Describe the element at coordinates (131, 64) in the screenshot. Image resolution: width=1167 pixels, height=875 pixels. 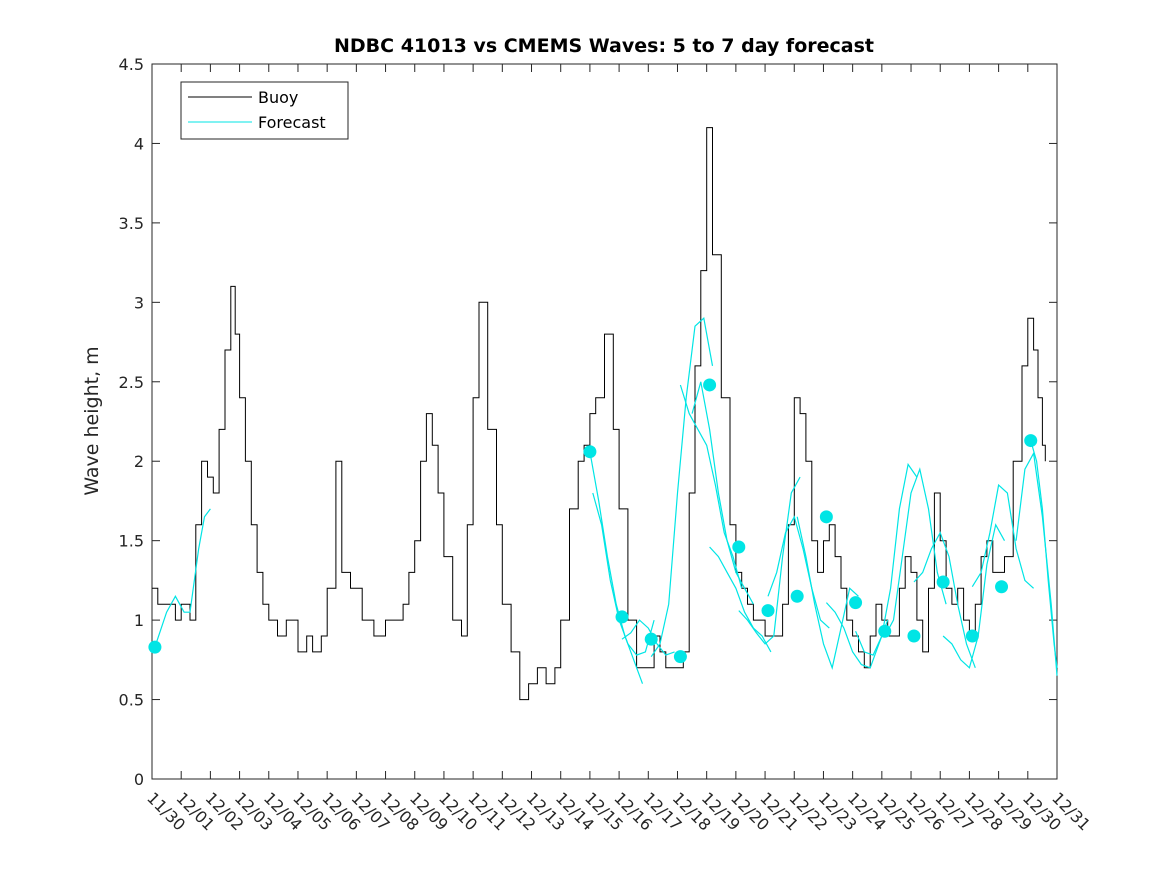
I see `y-tick-label: 4.5` at that location.